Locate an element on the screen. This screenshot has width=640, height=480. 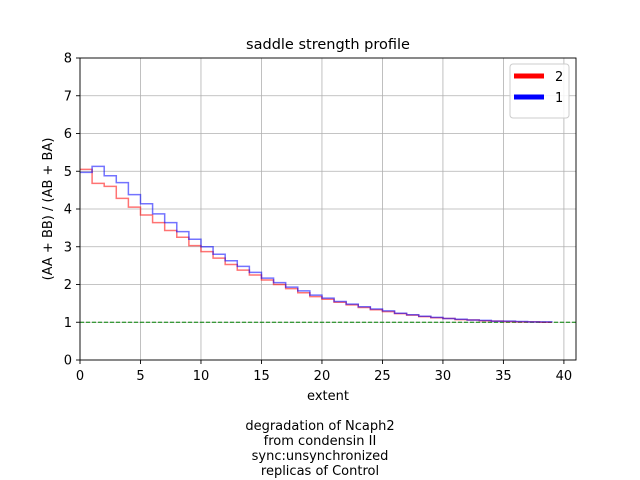
legend: 21 is located at coordinates (539, 91).